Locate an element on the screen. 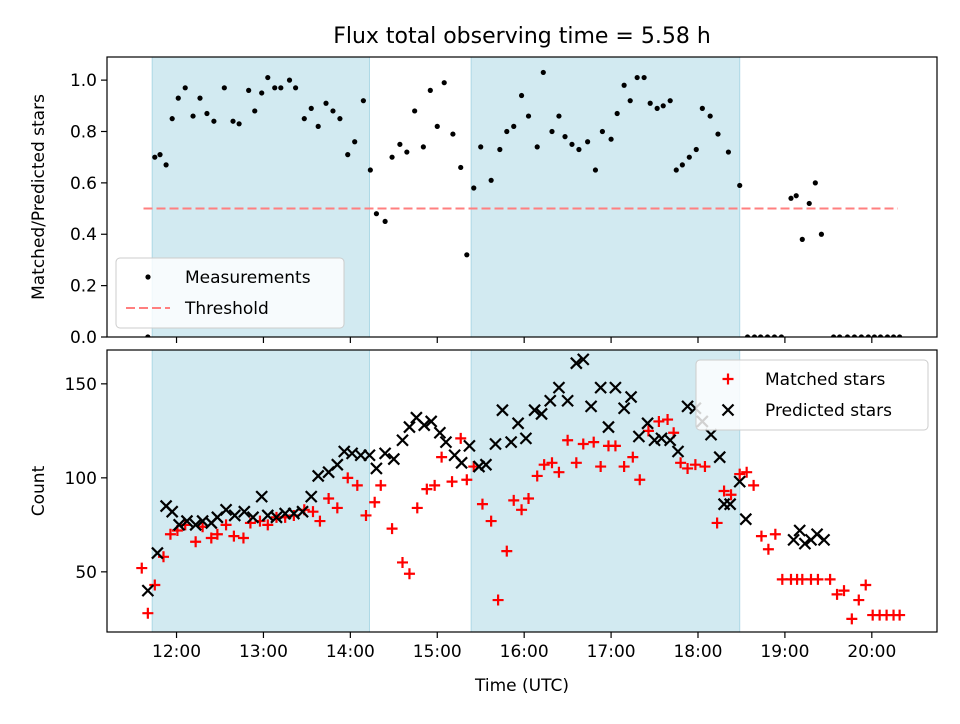 This screenshot has width=960, height=724. legend-label: Threshold is located at coordinates (226, 309).